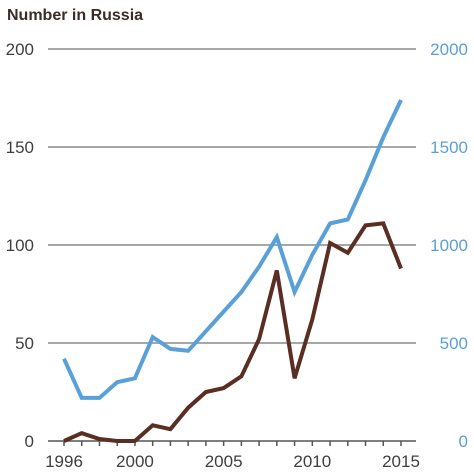  I want to click on right-axis-tick-label: 2000, so click(449, 49).